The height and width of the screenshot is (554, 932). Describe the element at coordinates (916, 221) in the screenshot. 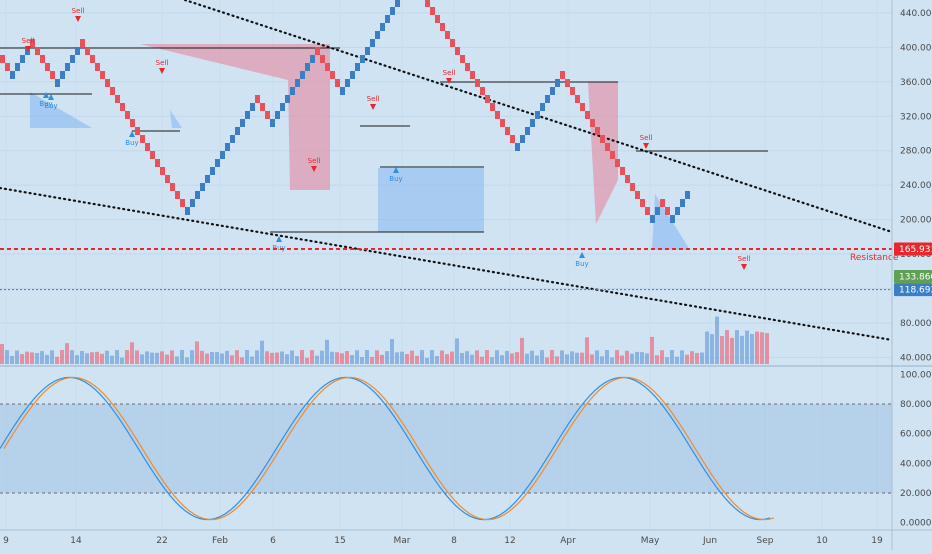

I see `price-tick-label: 200.000` at that location.